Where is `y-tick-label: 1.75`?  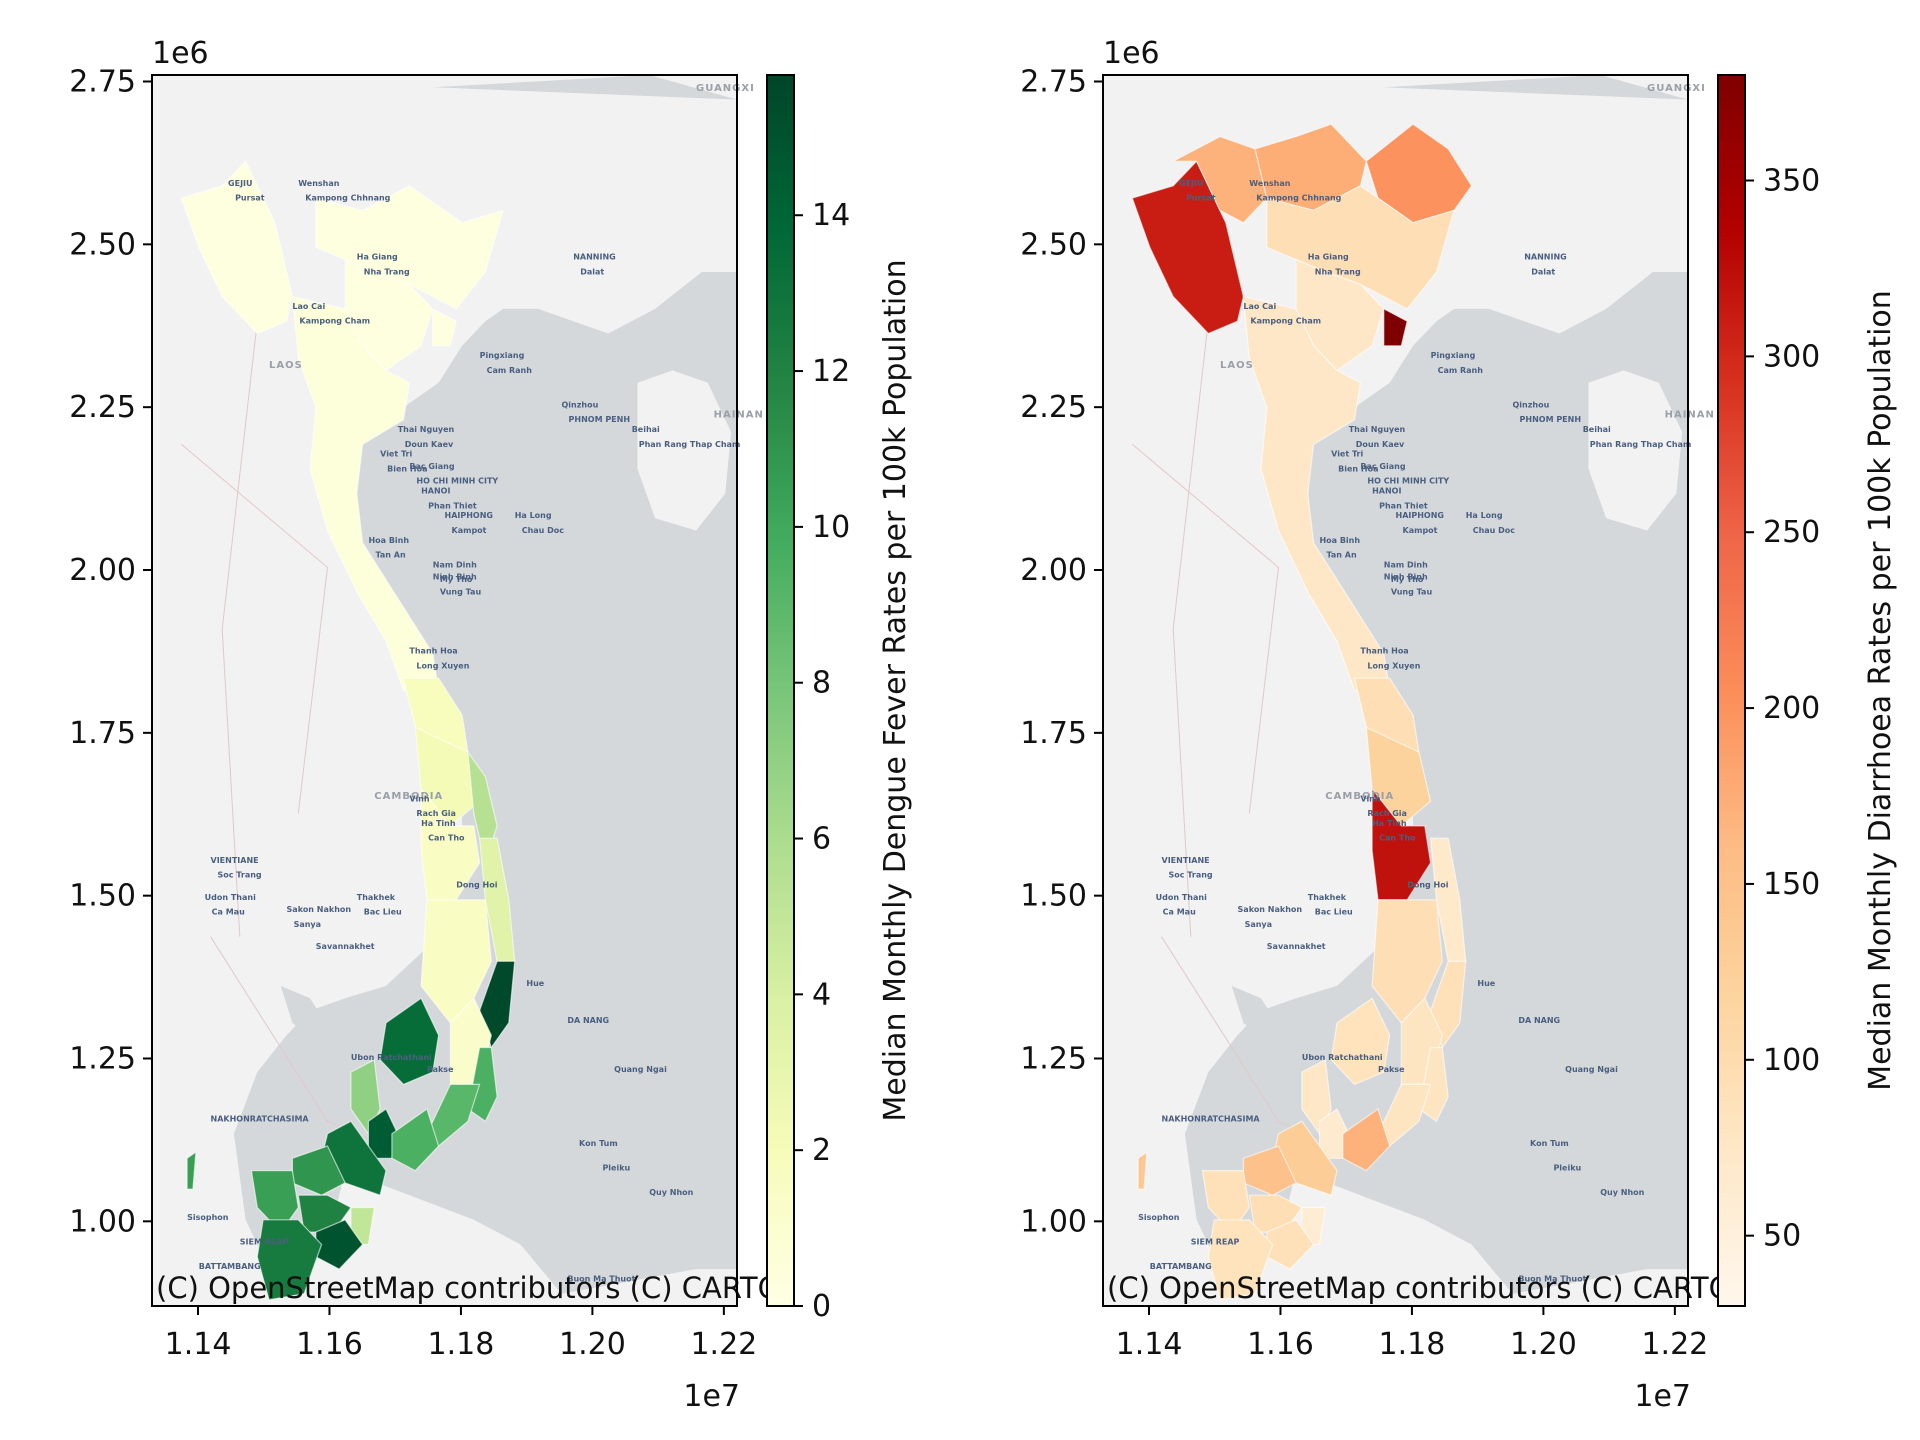
y-tick-label: 1.75 is located at coordinates (102, 733).